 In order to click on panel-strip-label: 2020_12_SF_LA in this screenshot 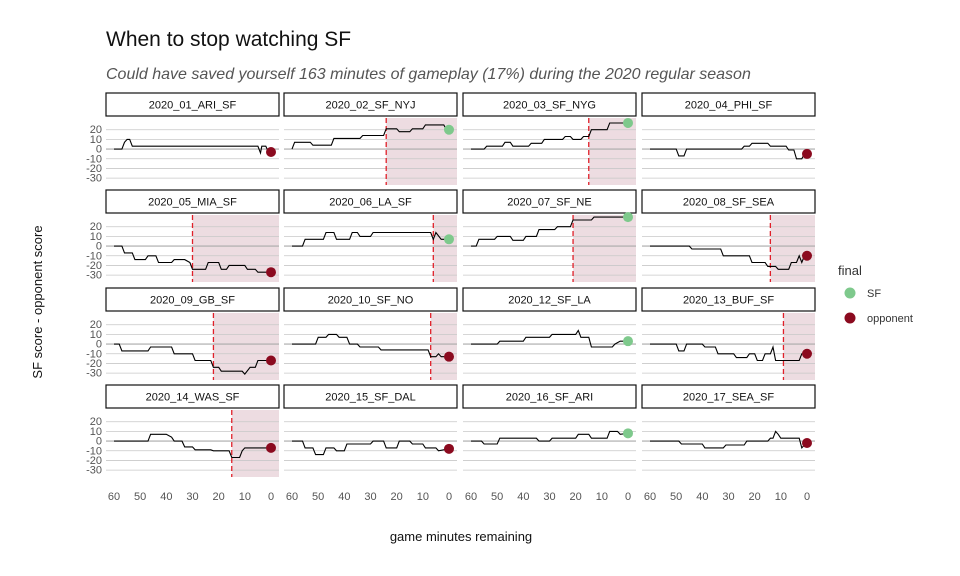, I will do `click(549, 301)`.